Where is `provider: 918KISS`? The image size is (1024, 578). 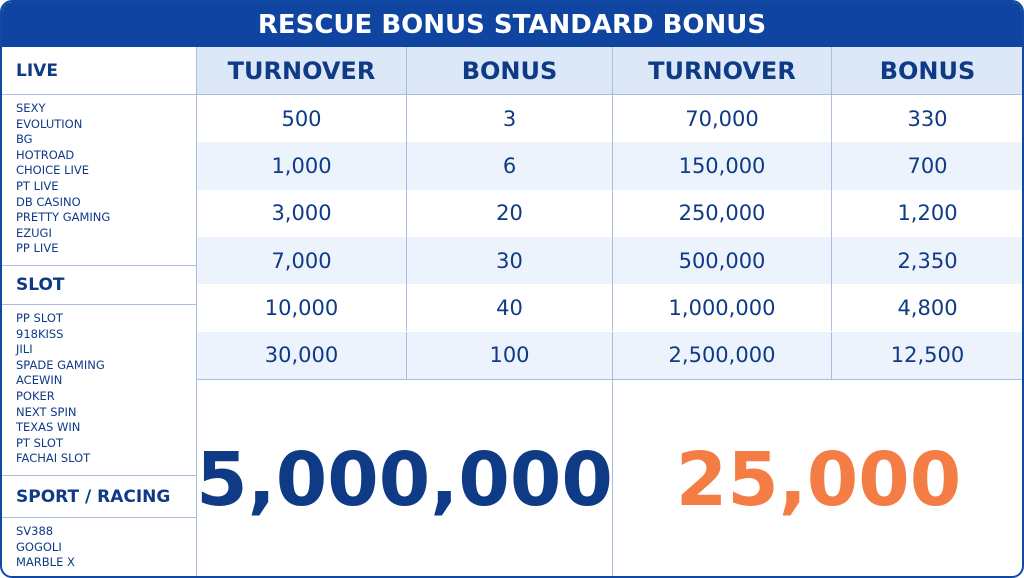 provider: 918KISS is located at coordinates (40, 333).